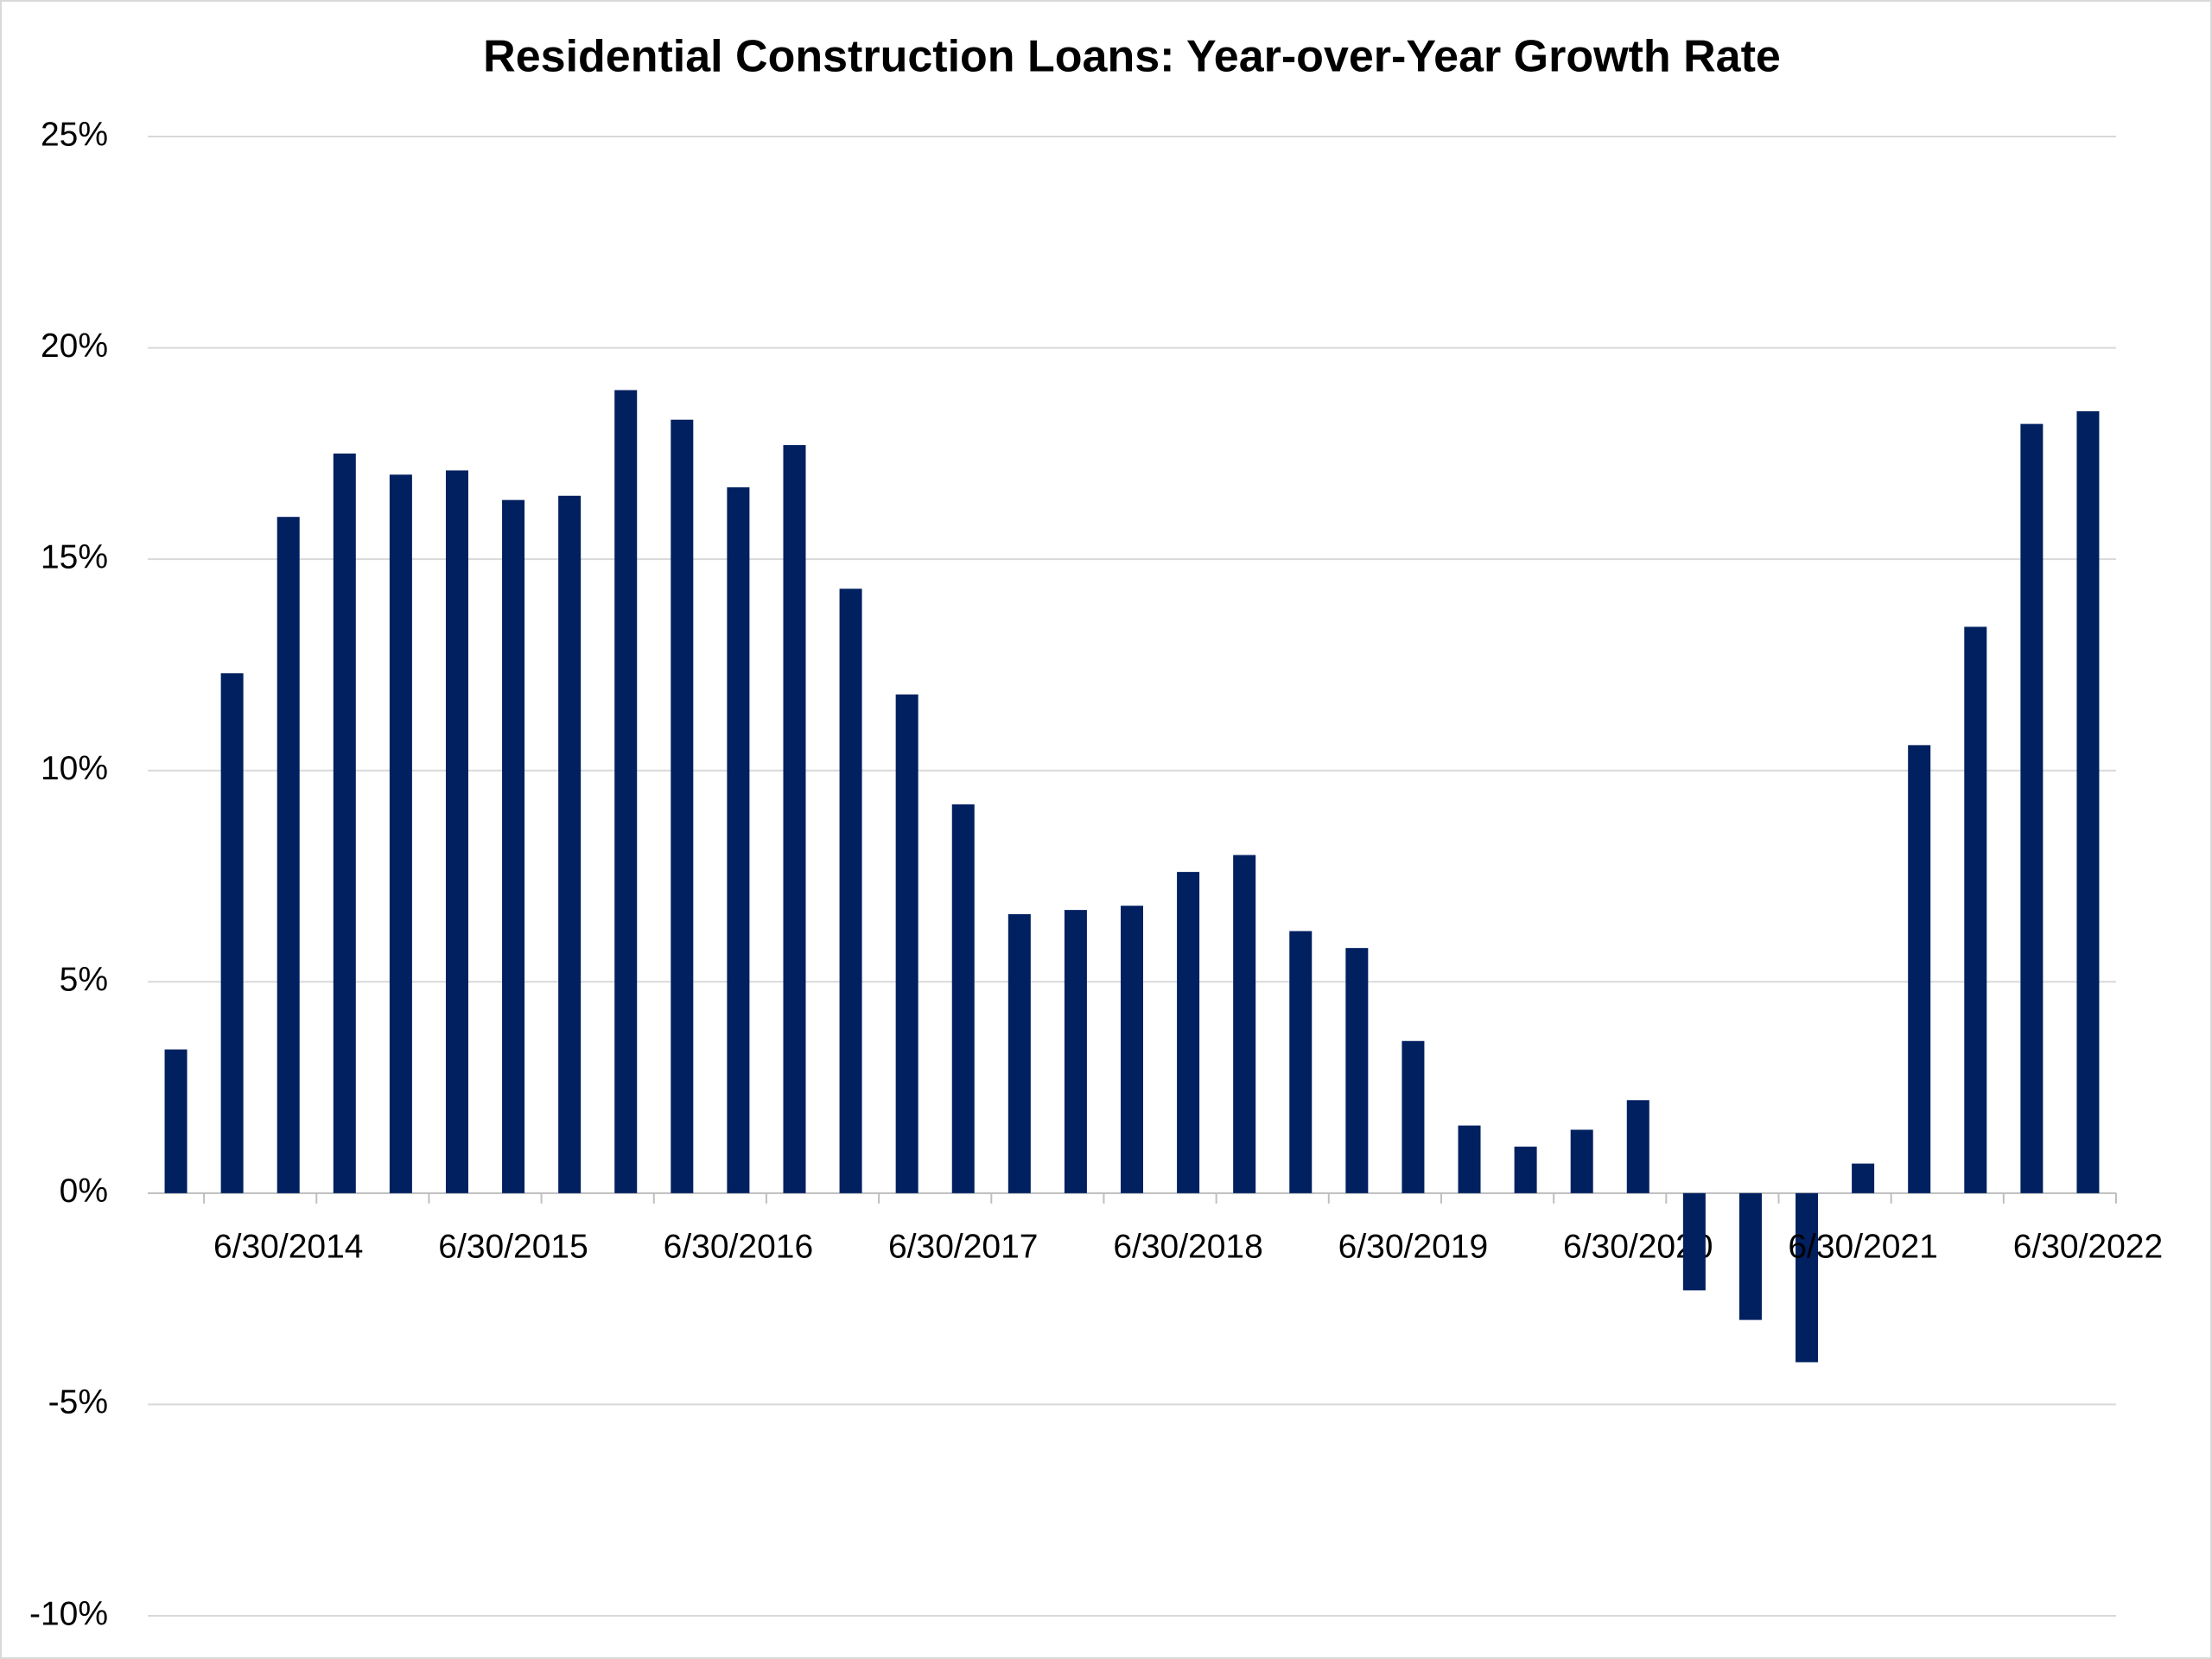  Describe the element at coordinates (1188, 1246) in the screenshot. I see `x-tick-label: 6/30/2018` at that location.